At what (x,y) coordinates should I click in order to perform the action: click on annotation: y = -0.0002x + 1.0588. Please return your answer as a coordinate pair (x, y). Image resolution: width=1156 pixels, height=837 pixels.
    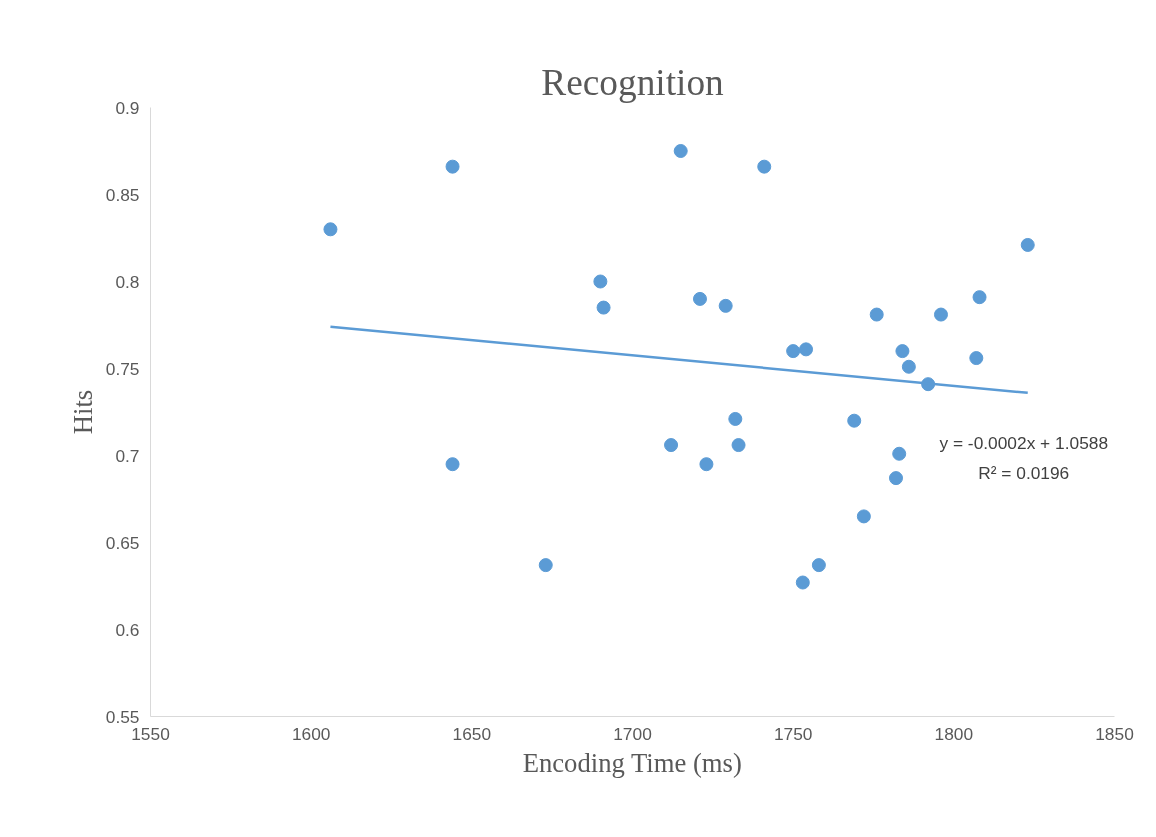
    Looking at the image, I should click on (1024, 442).